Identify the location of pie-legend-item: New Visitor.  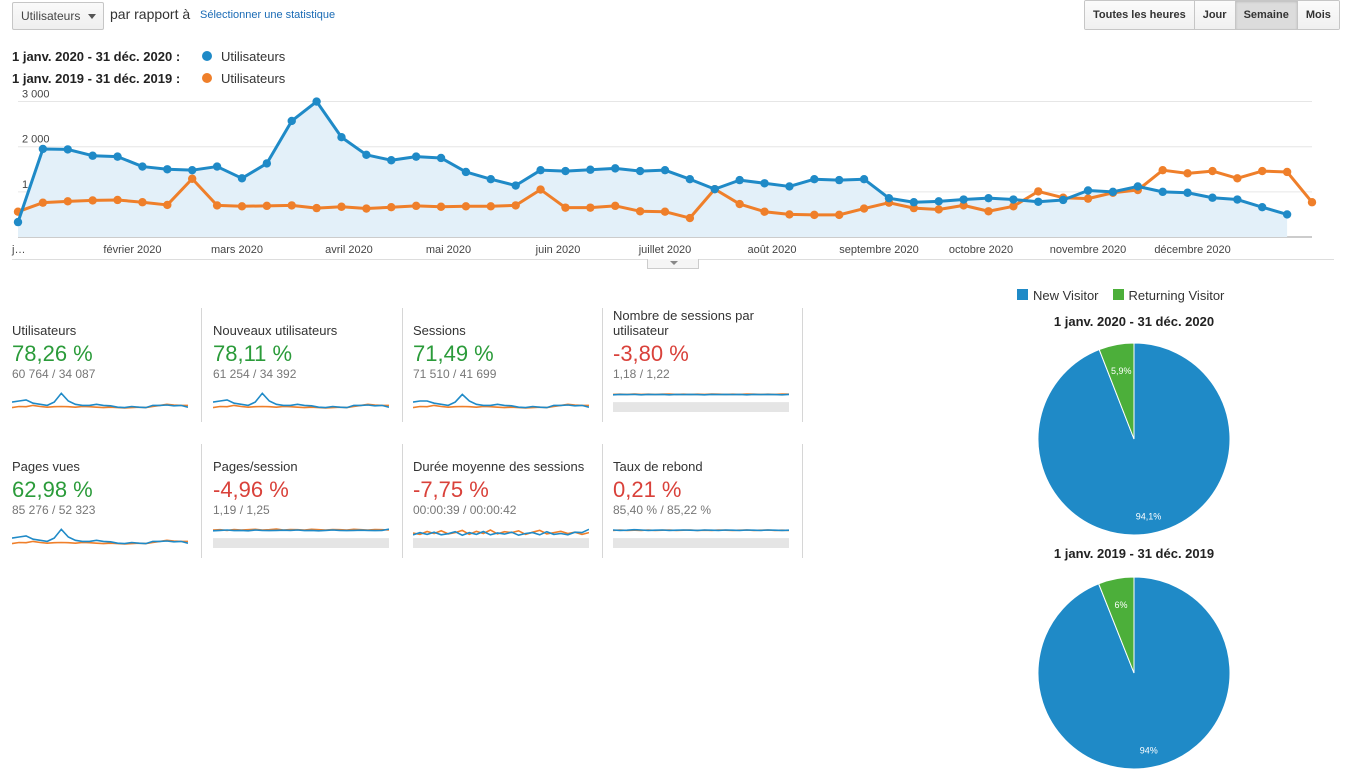
(1058, 295).